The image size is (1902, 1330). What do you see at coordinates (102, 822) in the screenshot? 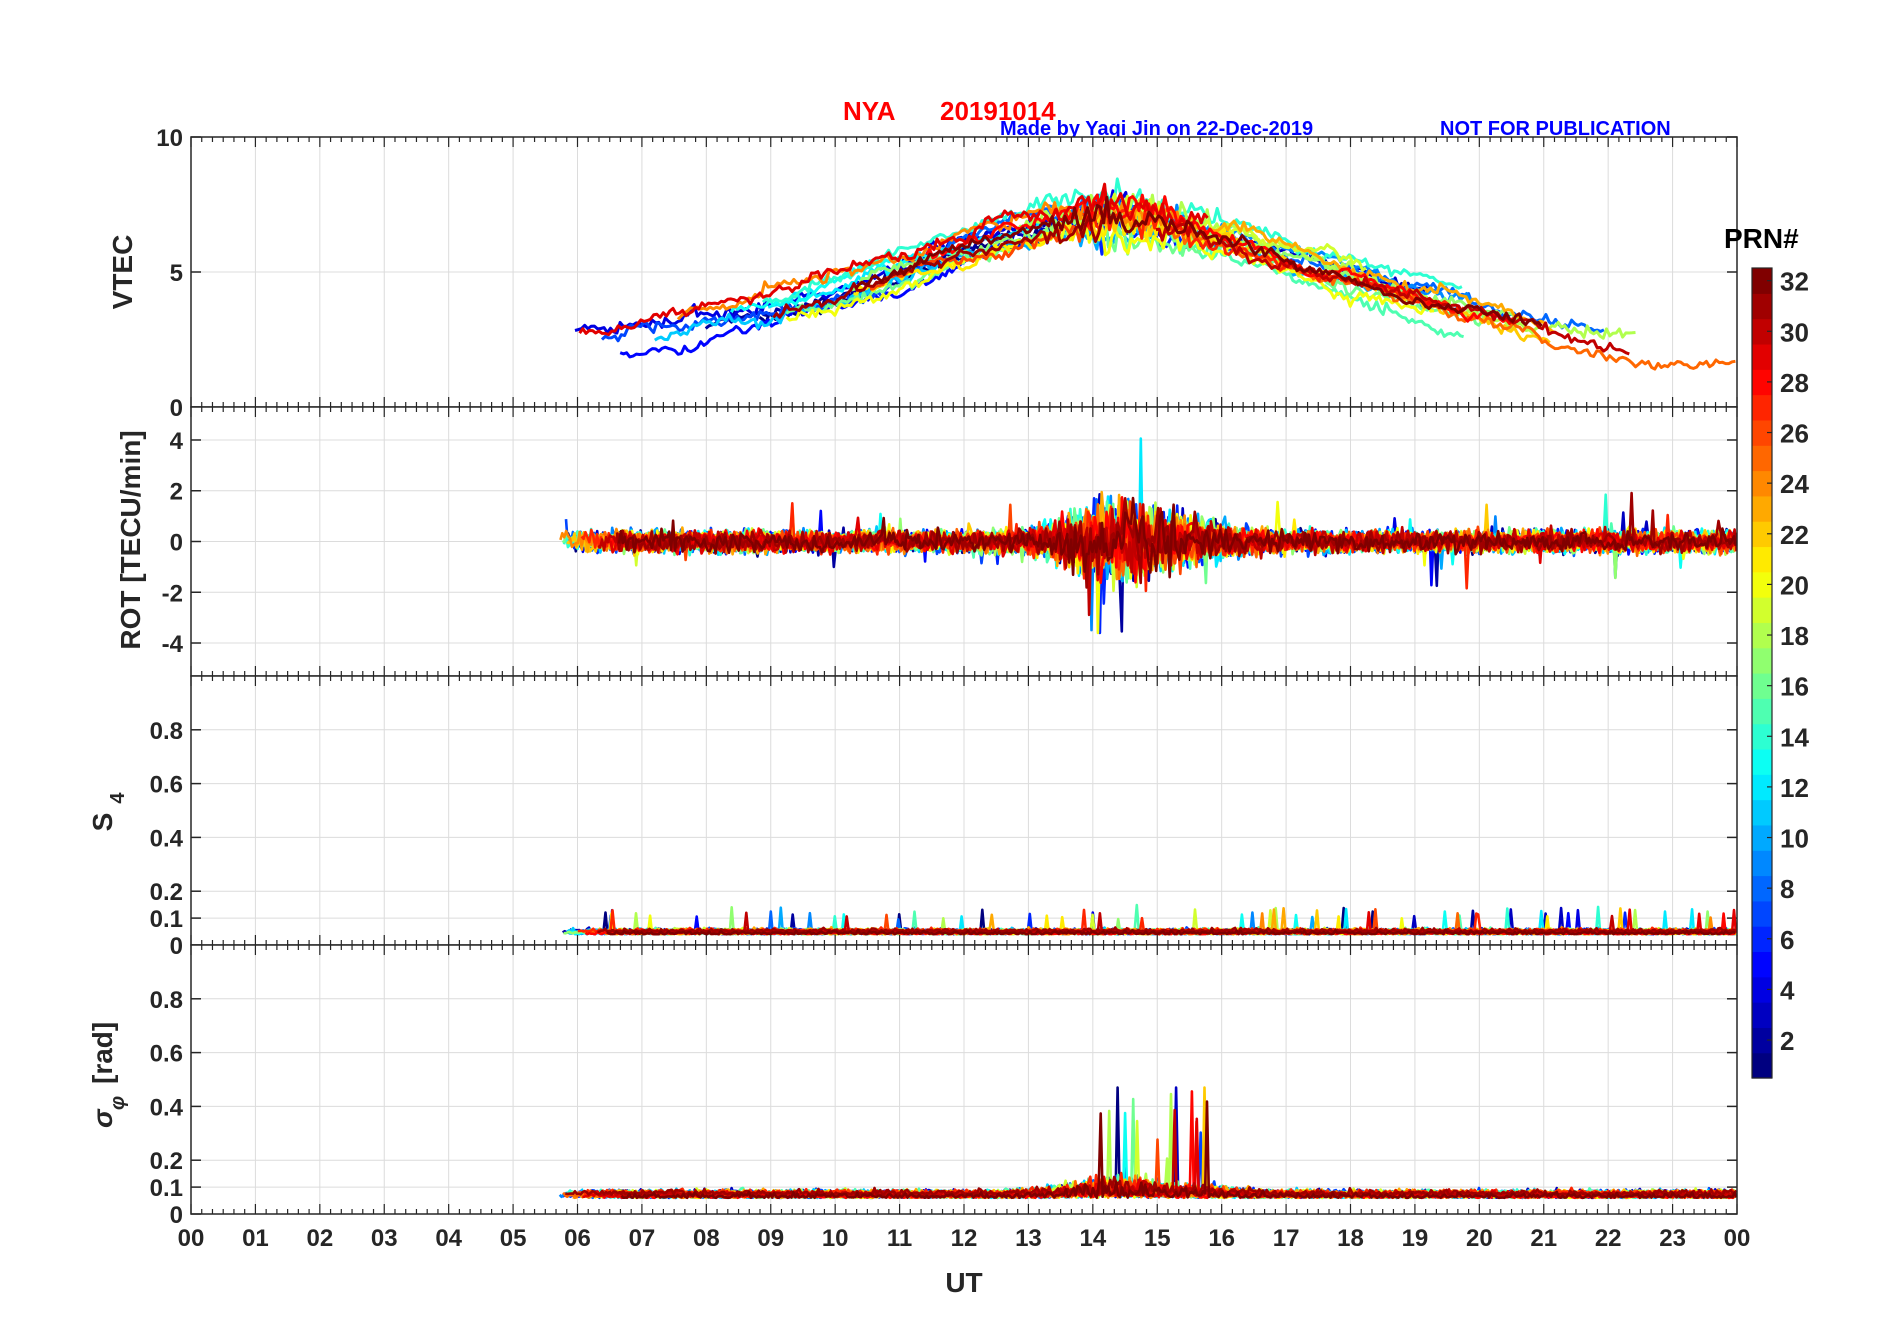
I see `s4-ylabel-main: S` at bounding box center [102, 822].